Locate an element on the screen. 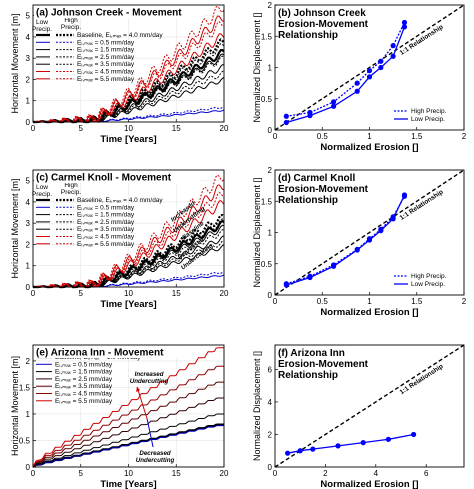  x-tick-label: 10 is located at coordinates (128, 128).